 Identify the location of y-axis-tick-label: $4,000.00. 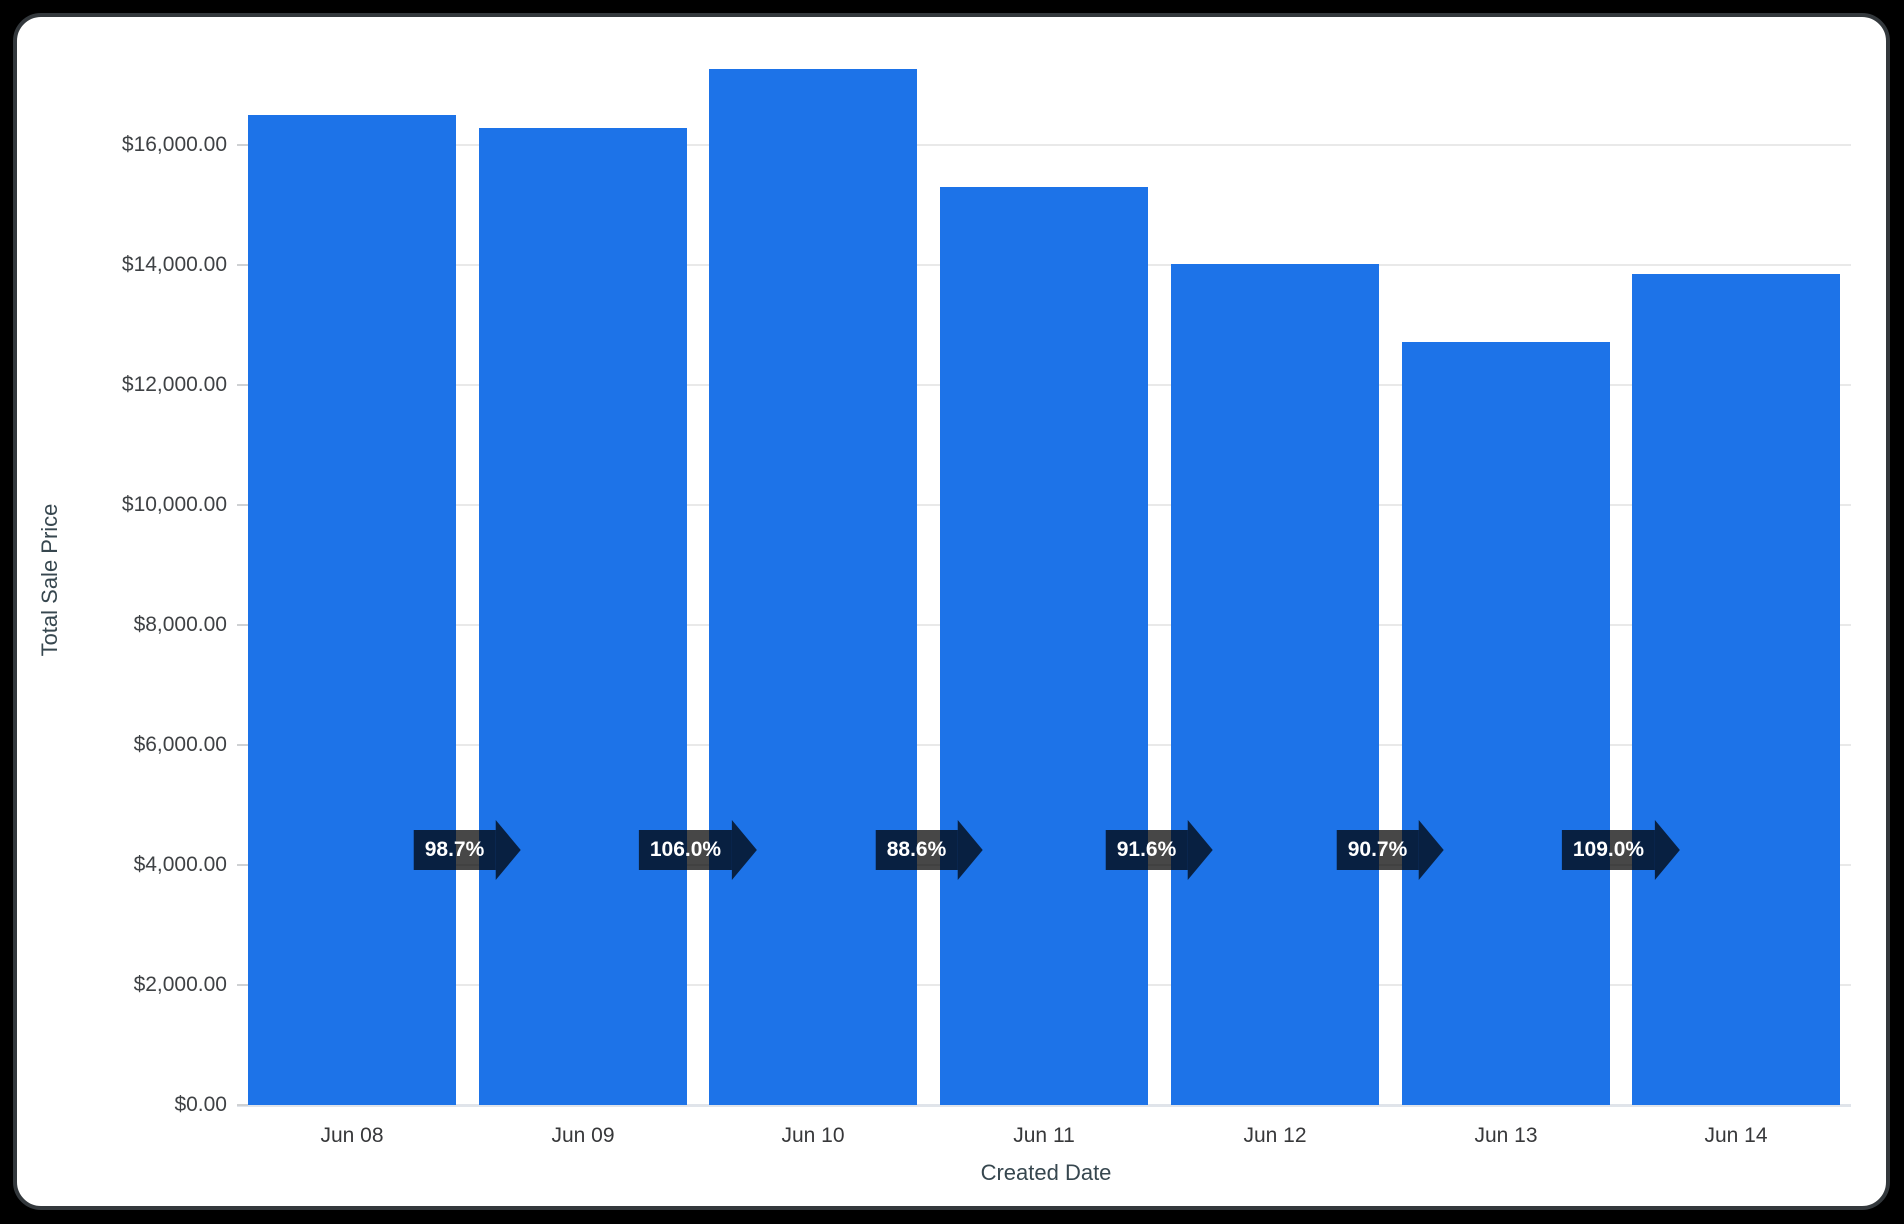
(180, 864).